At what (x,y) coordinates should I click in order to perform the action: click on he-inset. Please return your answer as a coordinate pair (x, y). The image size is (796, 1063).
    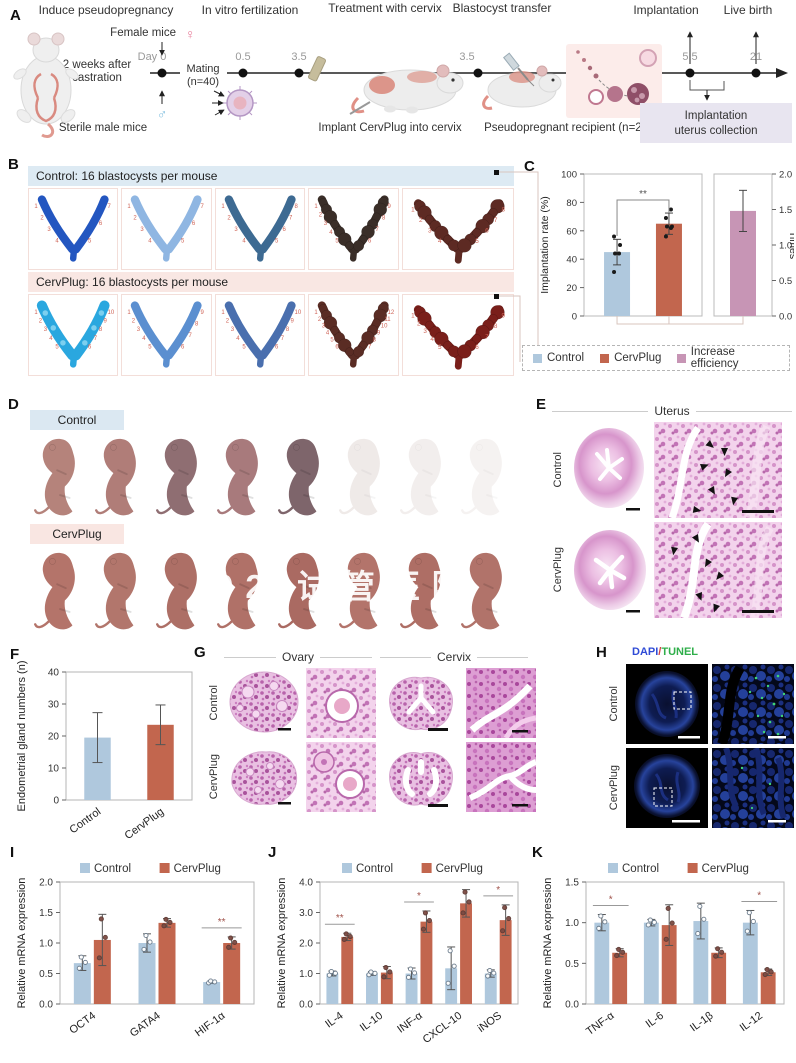
    Looking at the image, I should click on (718, 470).